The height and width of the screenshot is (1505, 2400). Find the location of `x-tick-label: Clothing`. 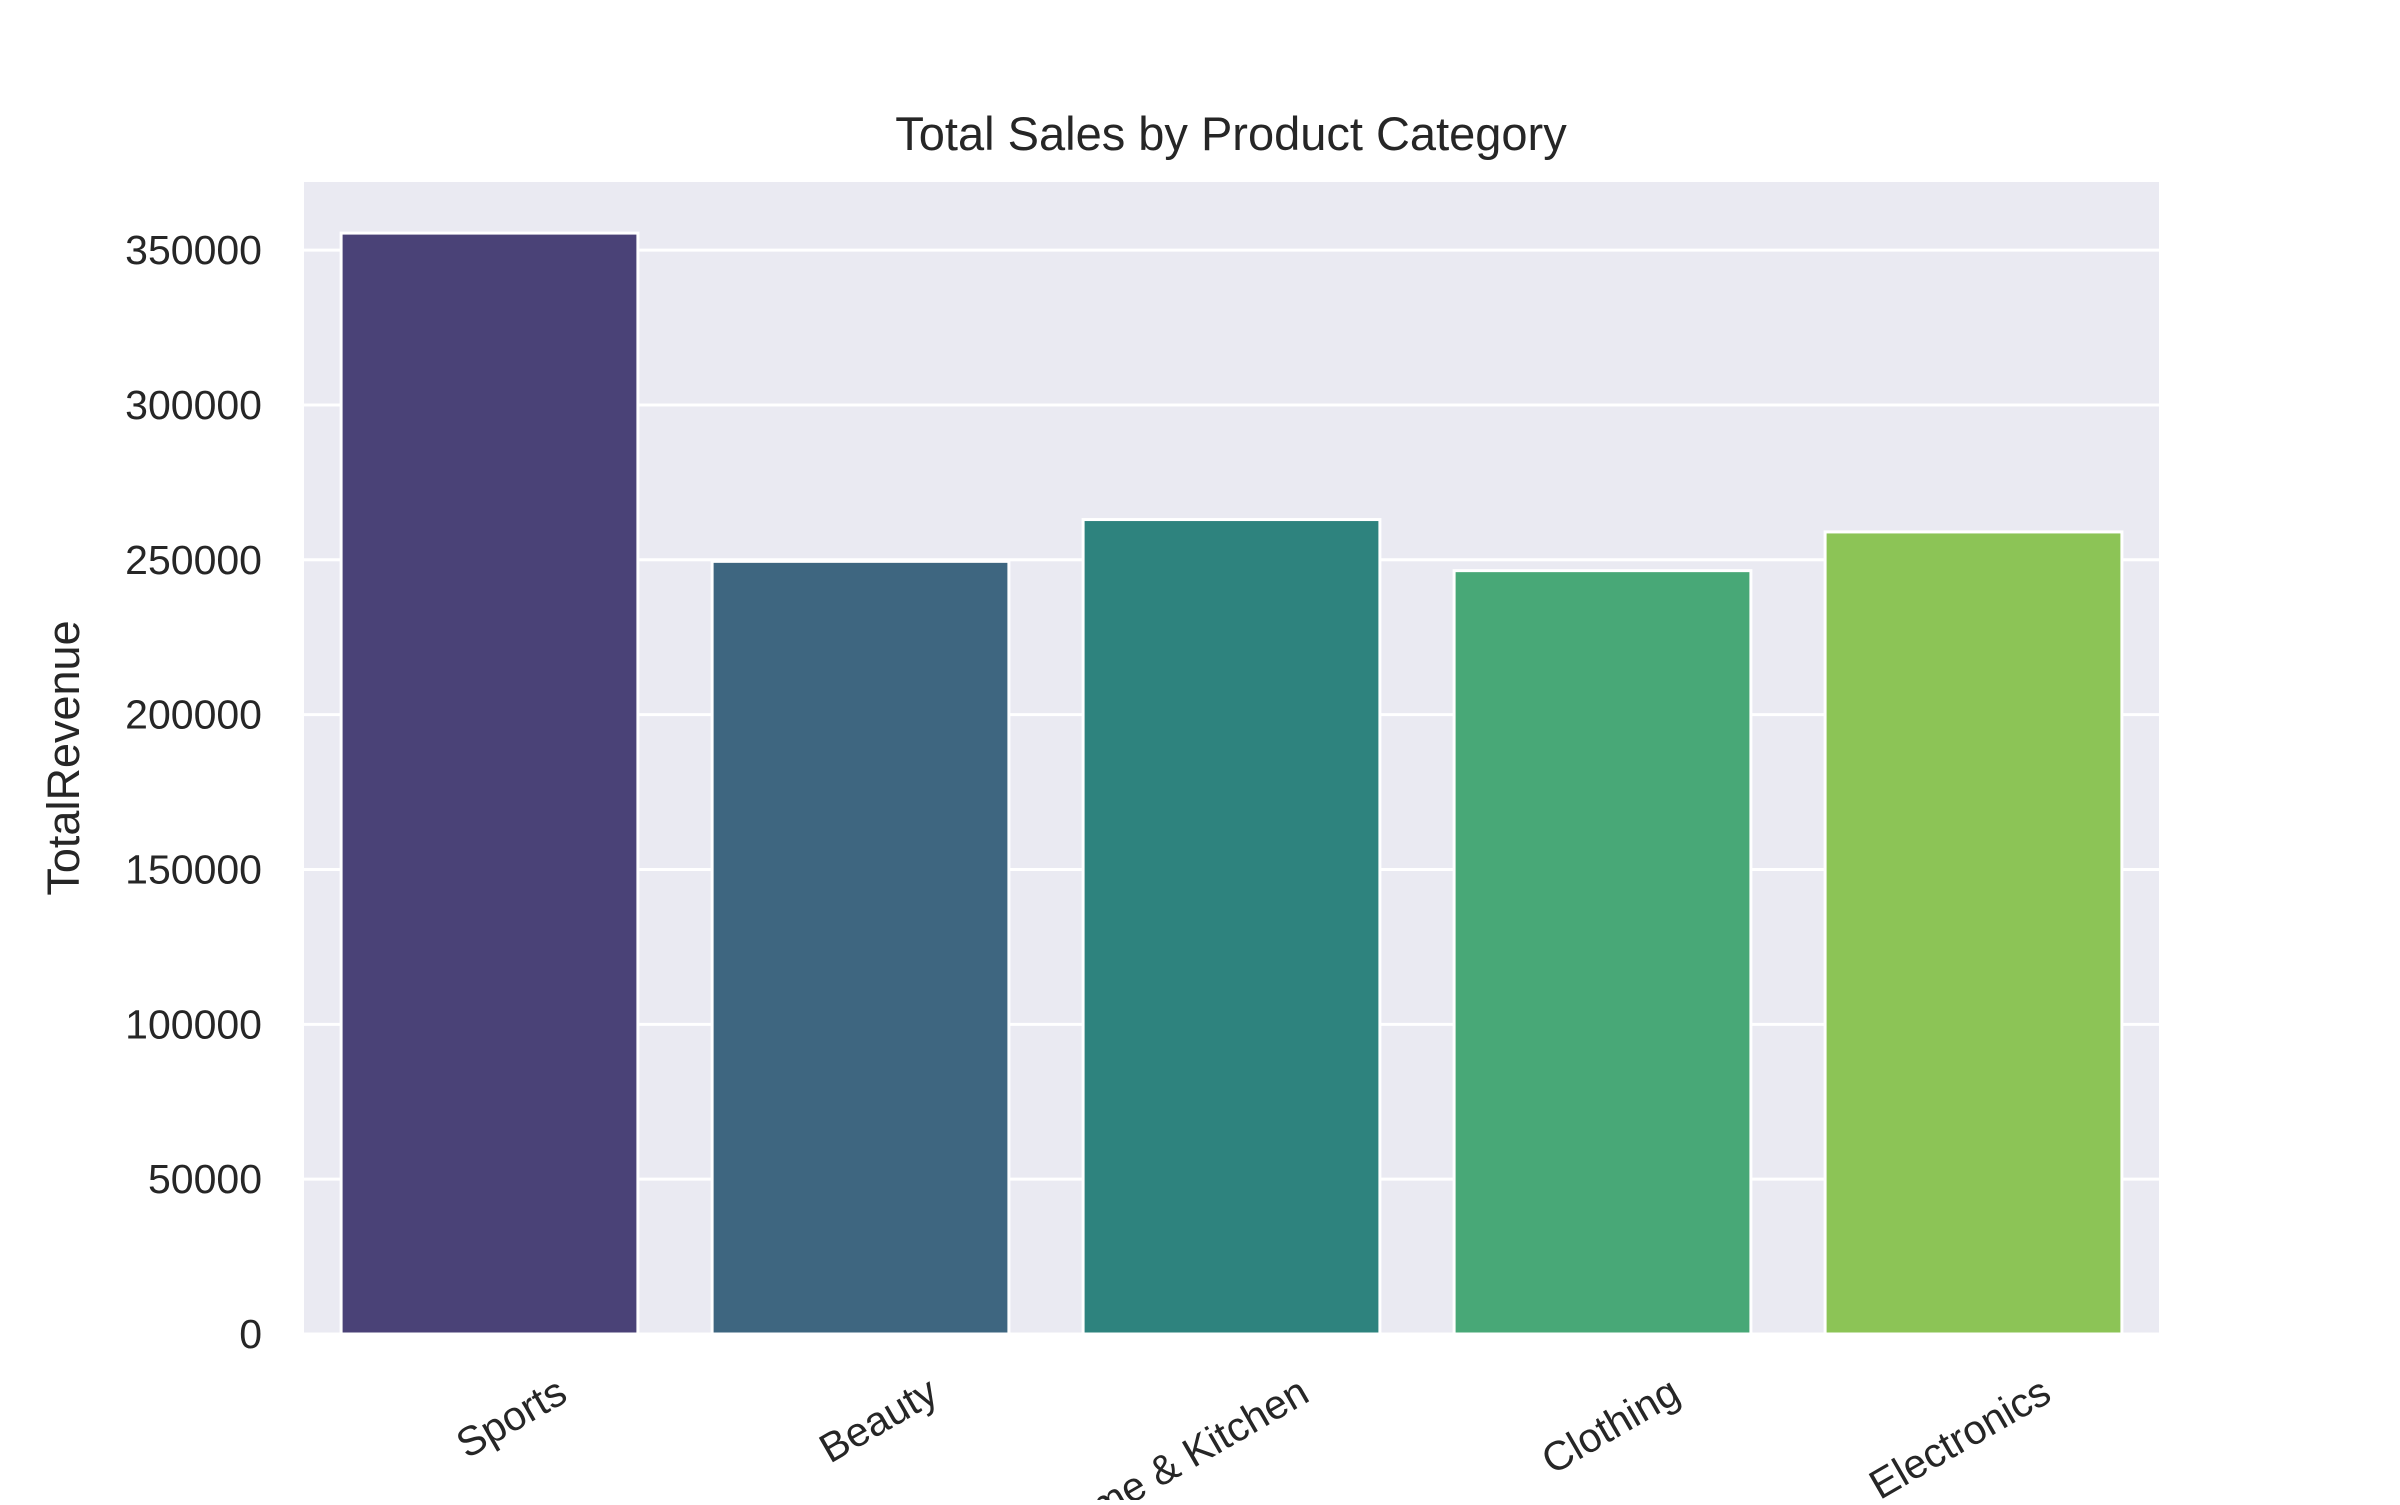

x-tick-label: Clothing is located at coordinates (1610, 1425).